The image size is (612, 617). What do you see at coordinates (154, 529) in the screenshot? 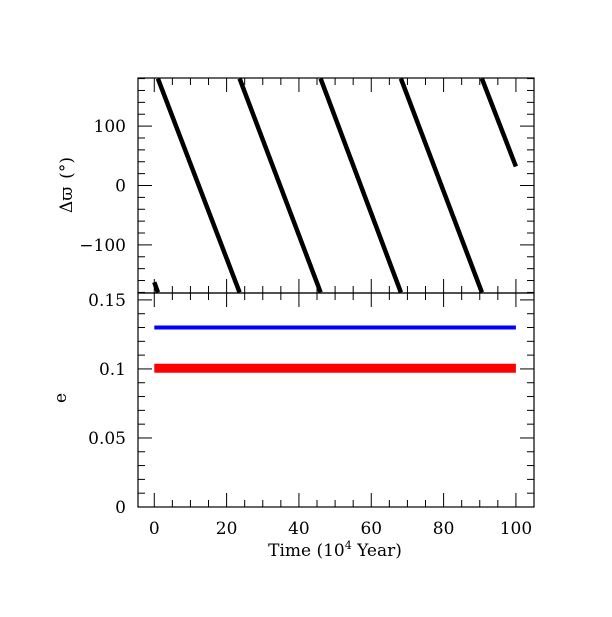
I see `bottom-xtick-label: 0` at bounding box center [154, 529].